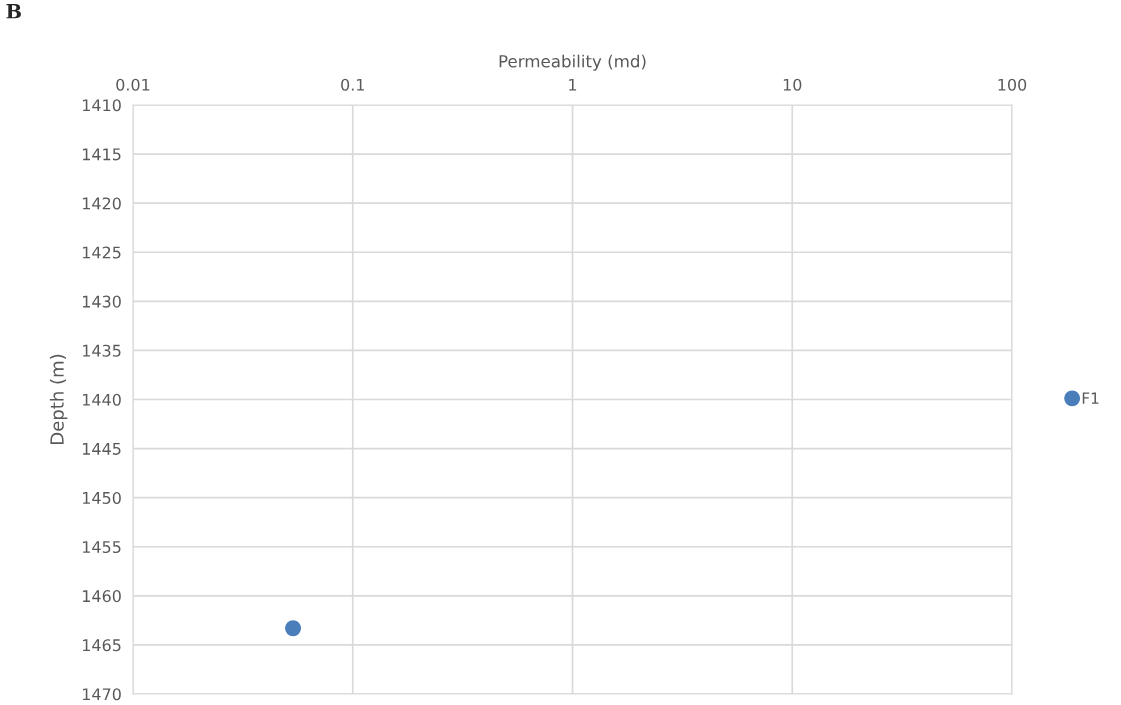 The width and height of the screenshot is (1121, 705). What do you see at coordinates (101, 547) in the screenshot?
I see `y-tick-label: 1455` at bounding box center [101, 547].